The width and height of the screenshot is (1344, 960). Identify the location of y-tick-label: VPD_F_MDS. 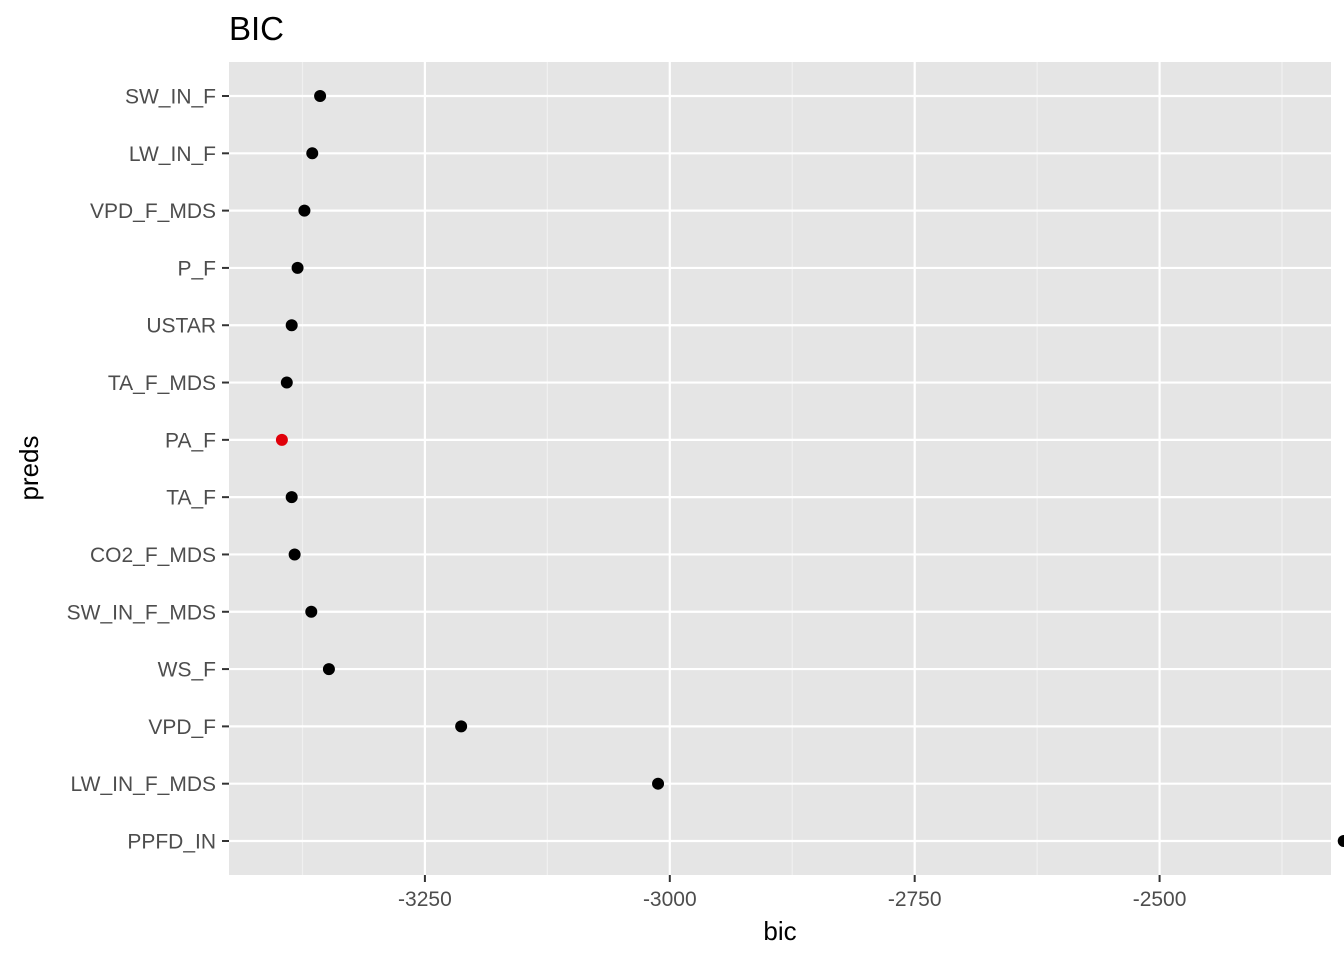
(153, 211).